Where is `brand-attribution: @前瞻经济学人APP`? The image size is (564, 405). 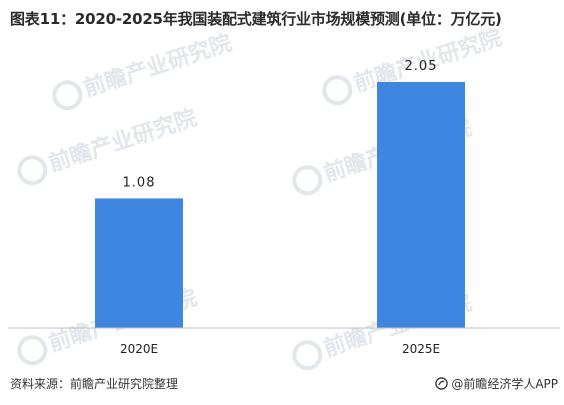
brand-attribution: @前瞻经济学人APP is located at coordinates (496, 383).